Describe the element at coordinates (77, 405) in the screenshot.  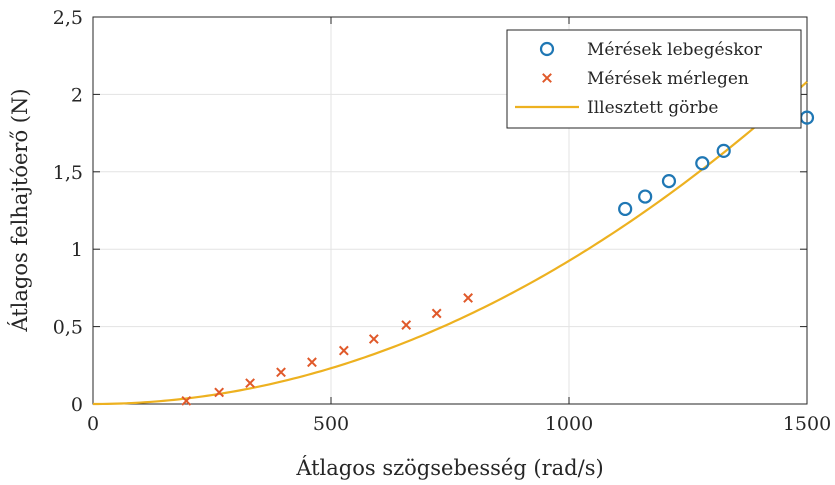
I see `y-tick-label: 0` at that location.